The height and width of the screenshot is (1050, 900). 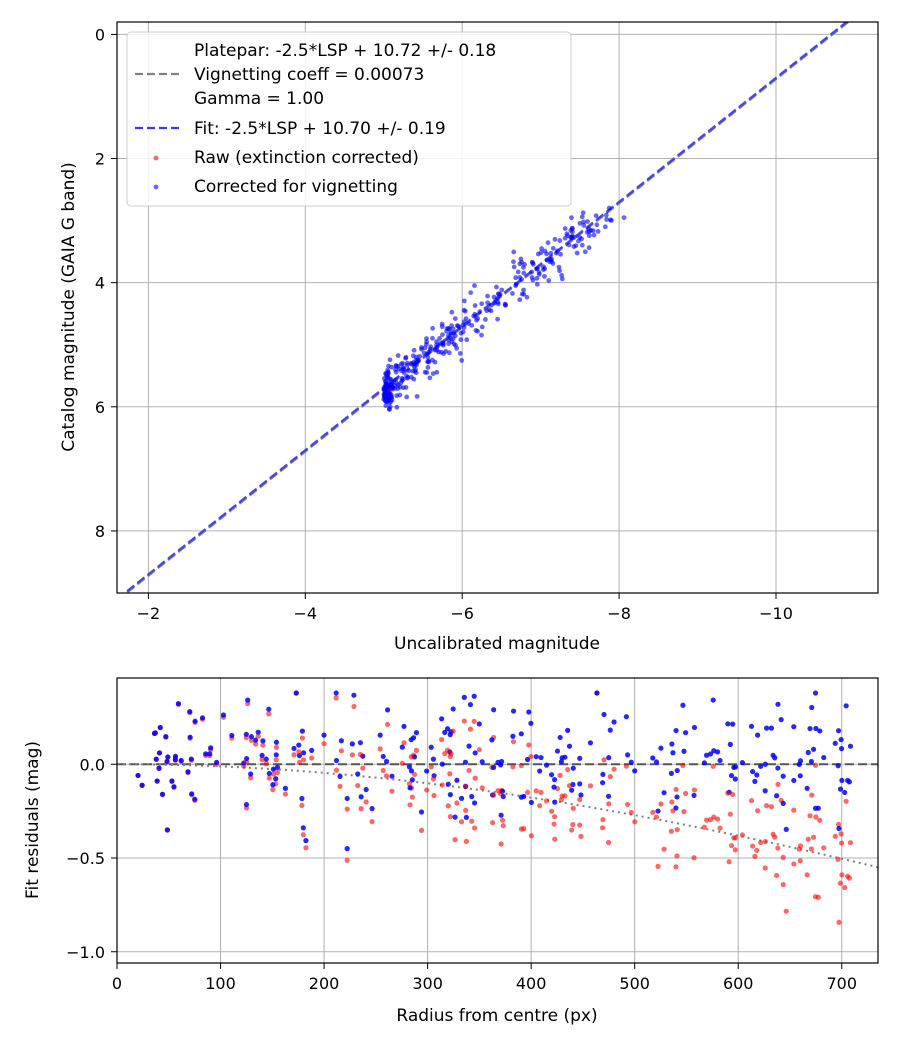 I want to click on bottom-y-axis-label: Fit residuals (mag), so click(x=33, y=820).